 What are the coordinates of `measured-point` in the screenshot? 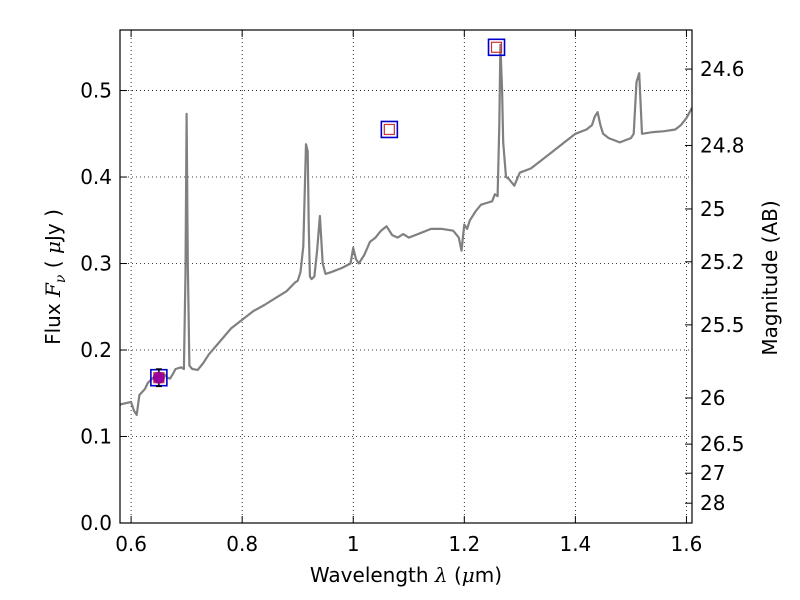 It's located at (158, 377).